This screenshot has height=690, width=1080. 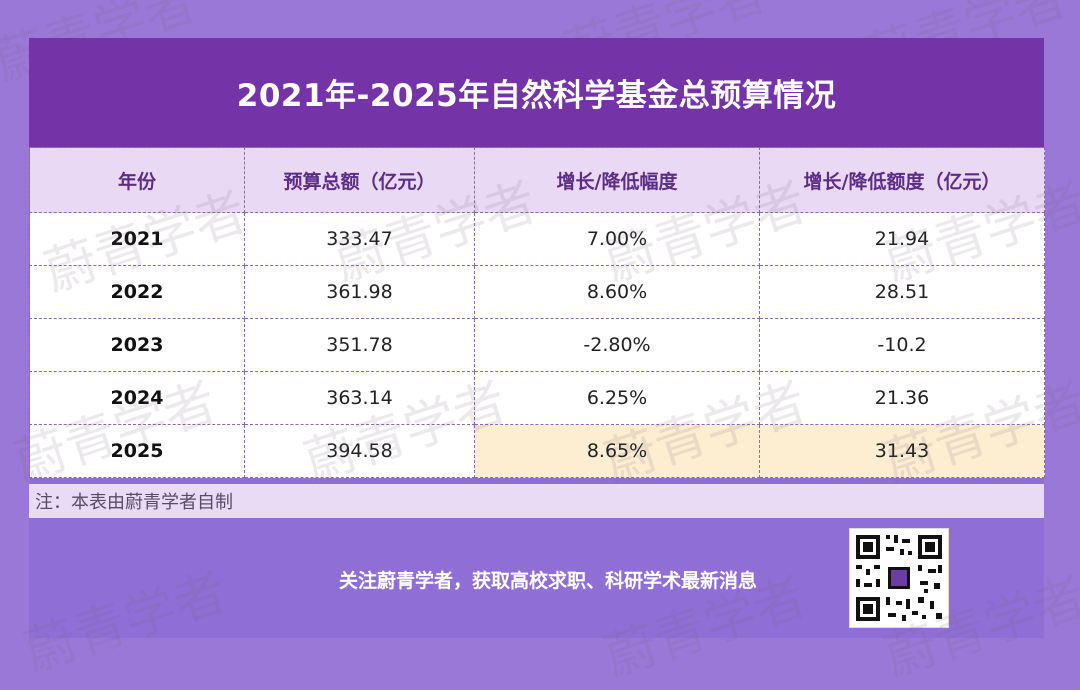 I want to click on cell-amount: 21.94, so click(x=902, y=239).